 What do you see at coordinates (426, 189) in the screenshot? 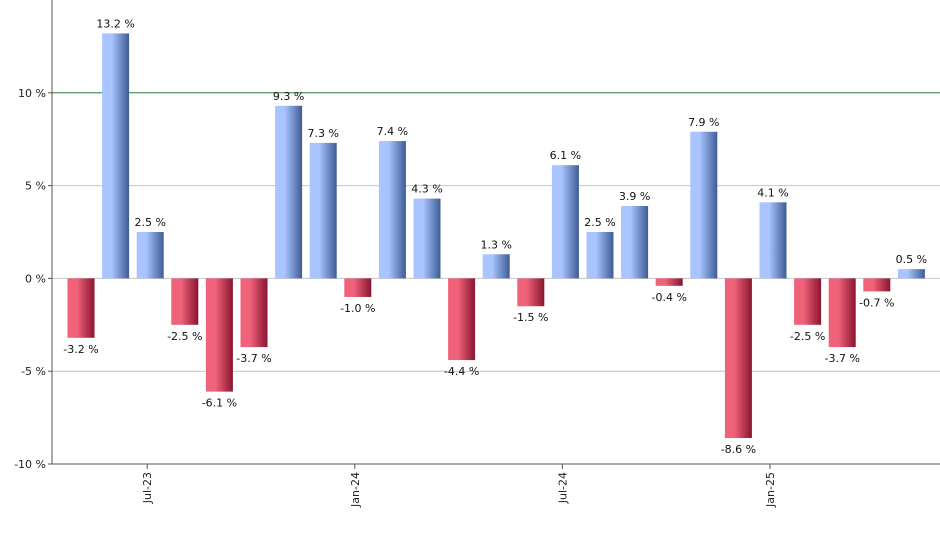
I see `bar-value-label: 4.3 %` at bounding box center [426, 189].